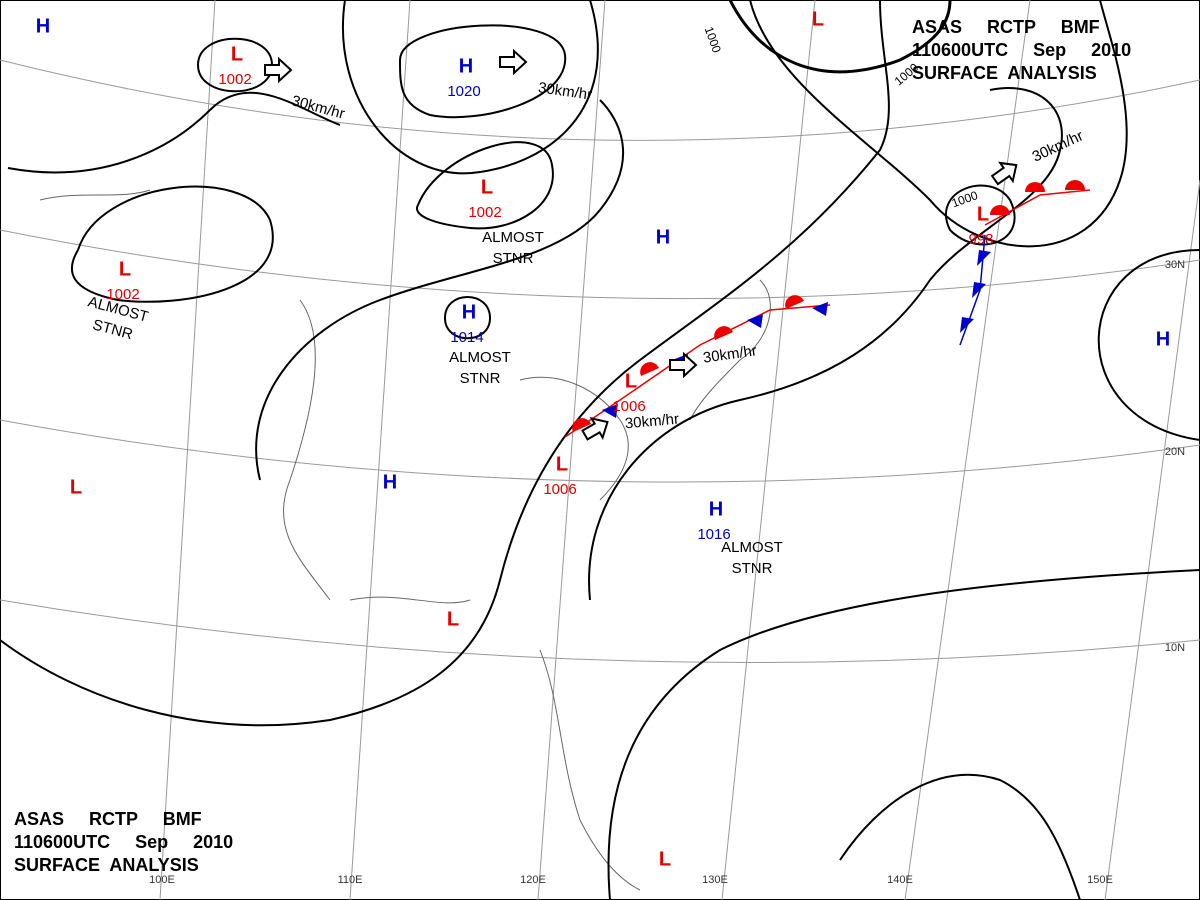 This screenshot has height=900, width=1200. I want to click on center-pressure: 998, so click(980, 239).